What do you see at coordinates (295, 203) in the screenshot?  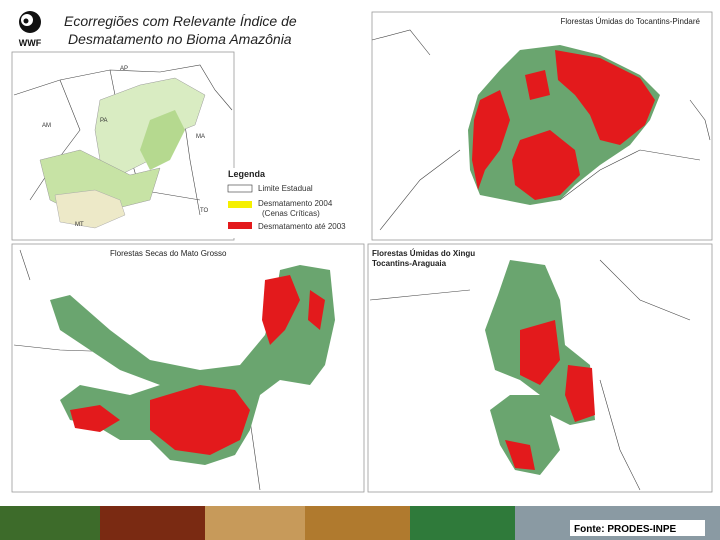 I see `legend-item: Desmatamento 2004` at bounding box center [295, 203].